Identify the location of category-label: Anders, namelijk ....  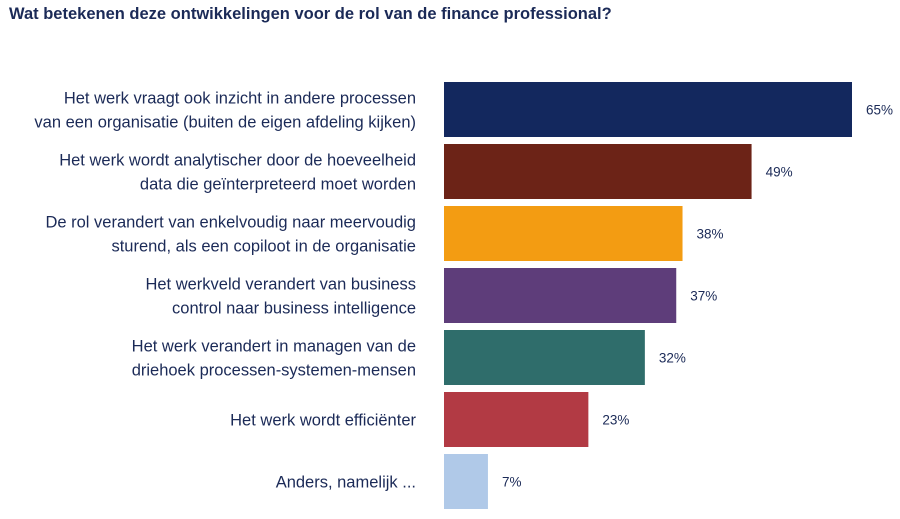
(346, 483).